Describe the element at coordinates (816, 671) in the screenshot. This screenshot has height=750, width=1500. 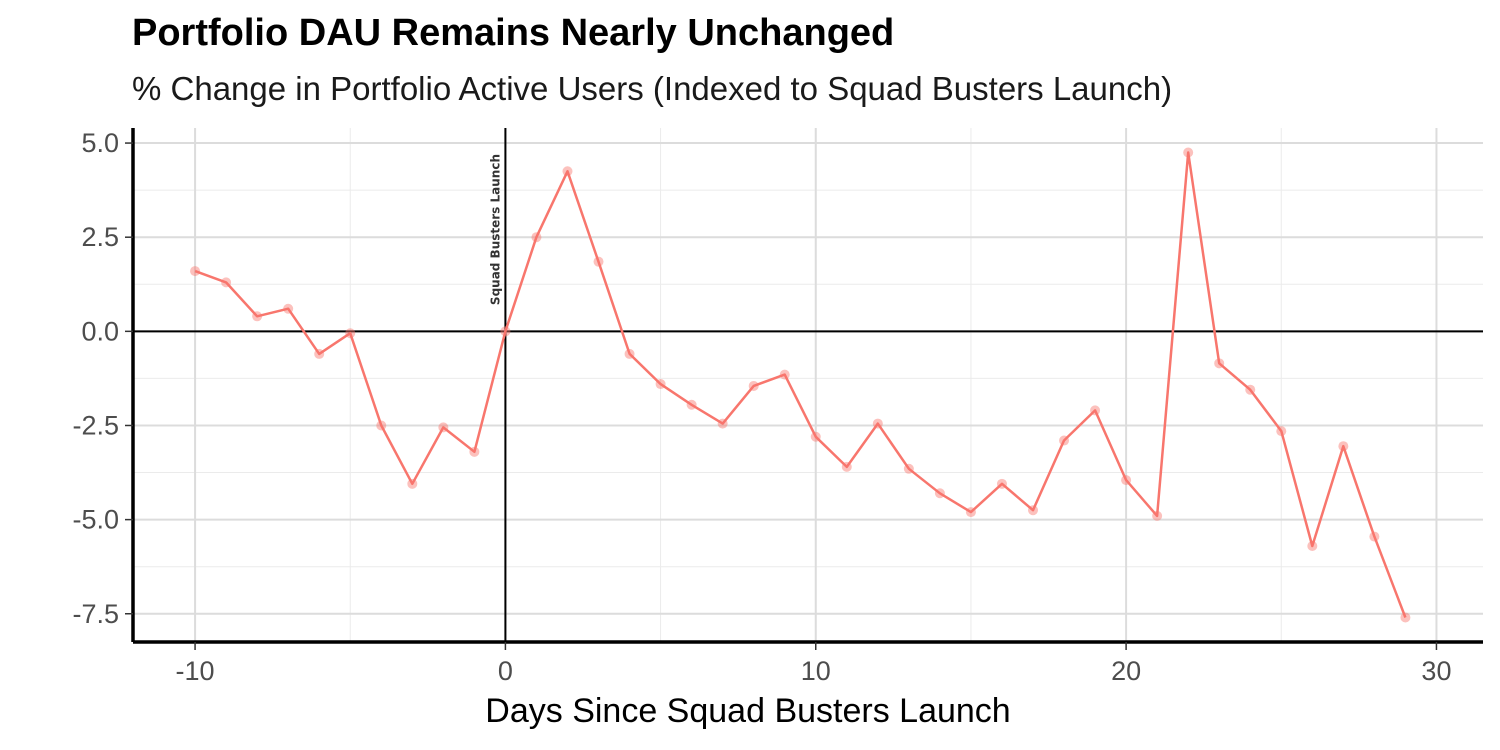
I see `x-tick-label: 10` at that location.